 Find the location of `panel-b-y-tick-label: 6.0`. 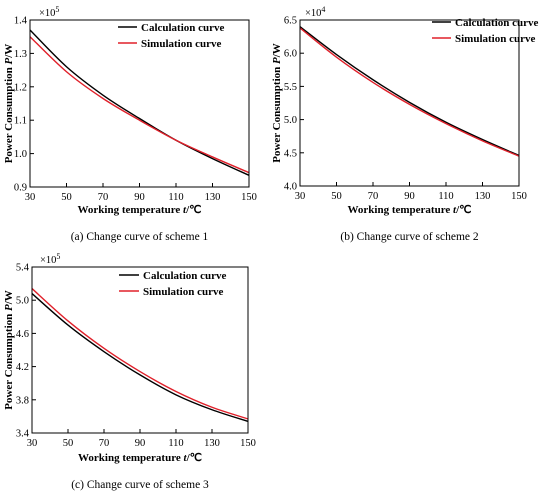

panel-b-y-tick-label: 6.0 is located at coordinates (290, 54).